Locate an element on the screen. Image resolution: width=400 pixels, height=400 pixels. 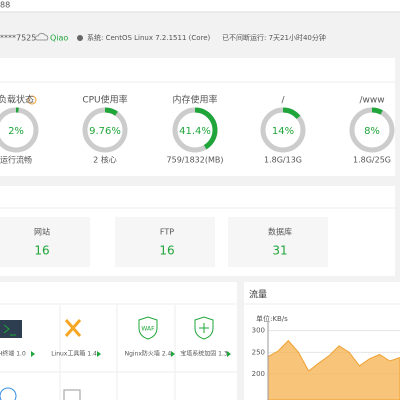
toolbox-icon is located at coordinates (73, 328).